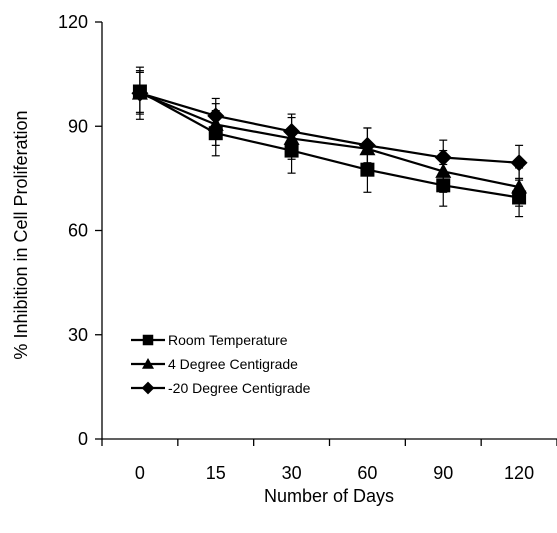  Describe the element at coordinates (78, 126) in the screenshot. I see `y-tick-label: 90` at that location.